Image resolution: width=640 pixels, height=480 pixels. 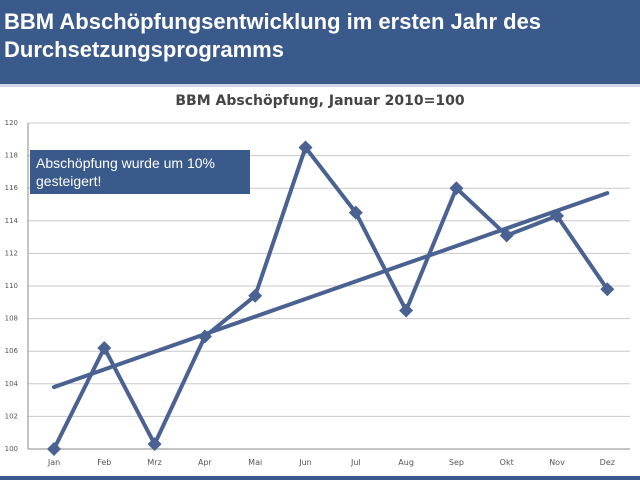 What do you see at coordinates (557, 462) in the screenshot?
I see `x-tick-label: Nov` at bounding box center [557, 462].